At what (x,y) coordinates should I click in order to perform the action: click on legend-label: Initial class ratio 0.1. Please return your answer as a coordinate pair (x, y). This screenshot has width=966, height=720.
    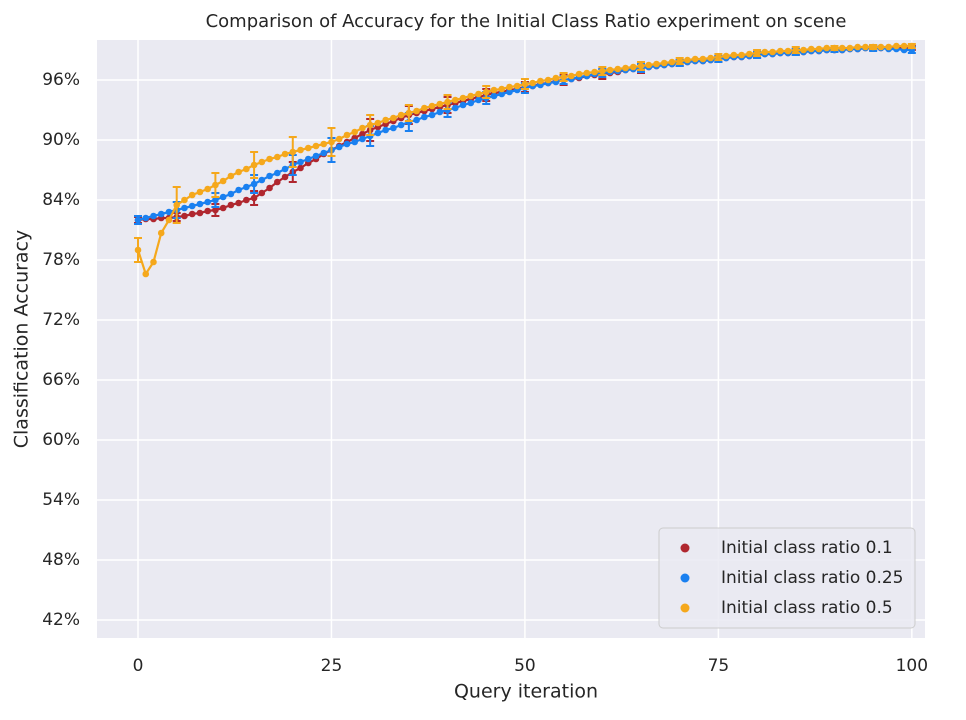
    Looking at the image, I should click on (807, 548).